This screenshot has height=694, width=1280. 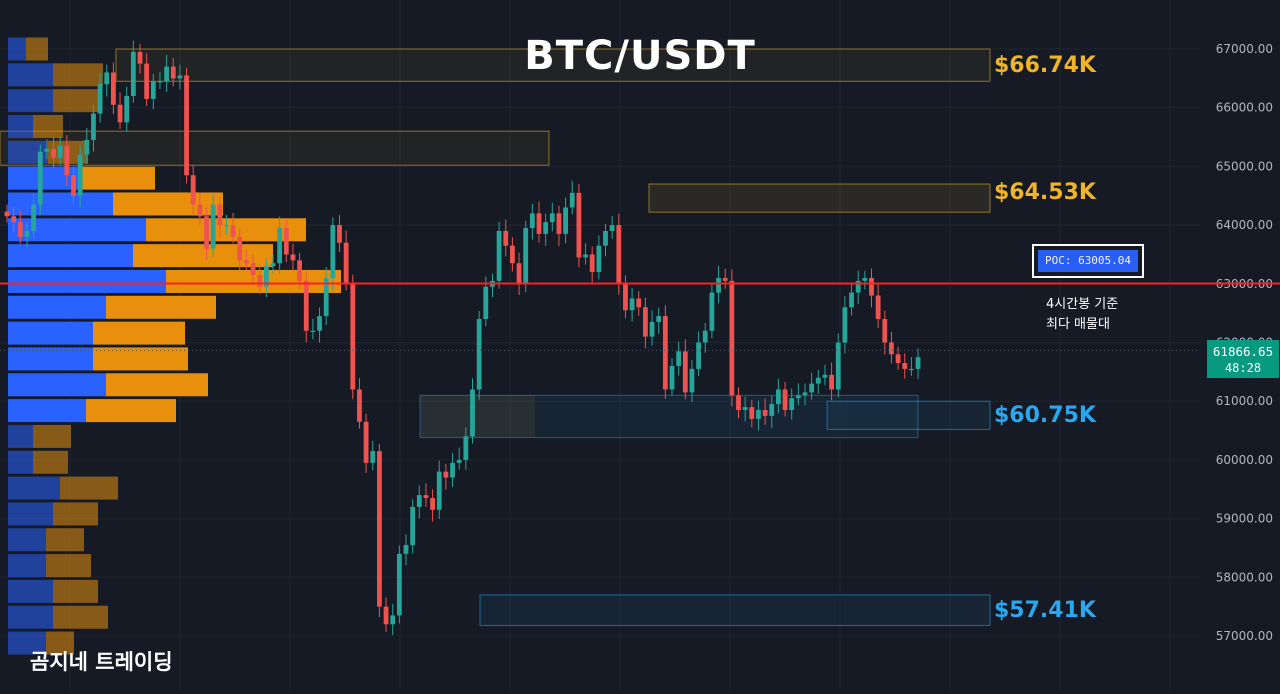 I want to click on y-tick-label: 58000.00, so click(x=1244, y=577).